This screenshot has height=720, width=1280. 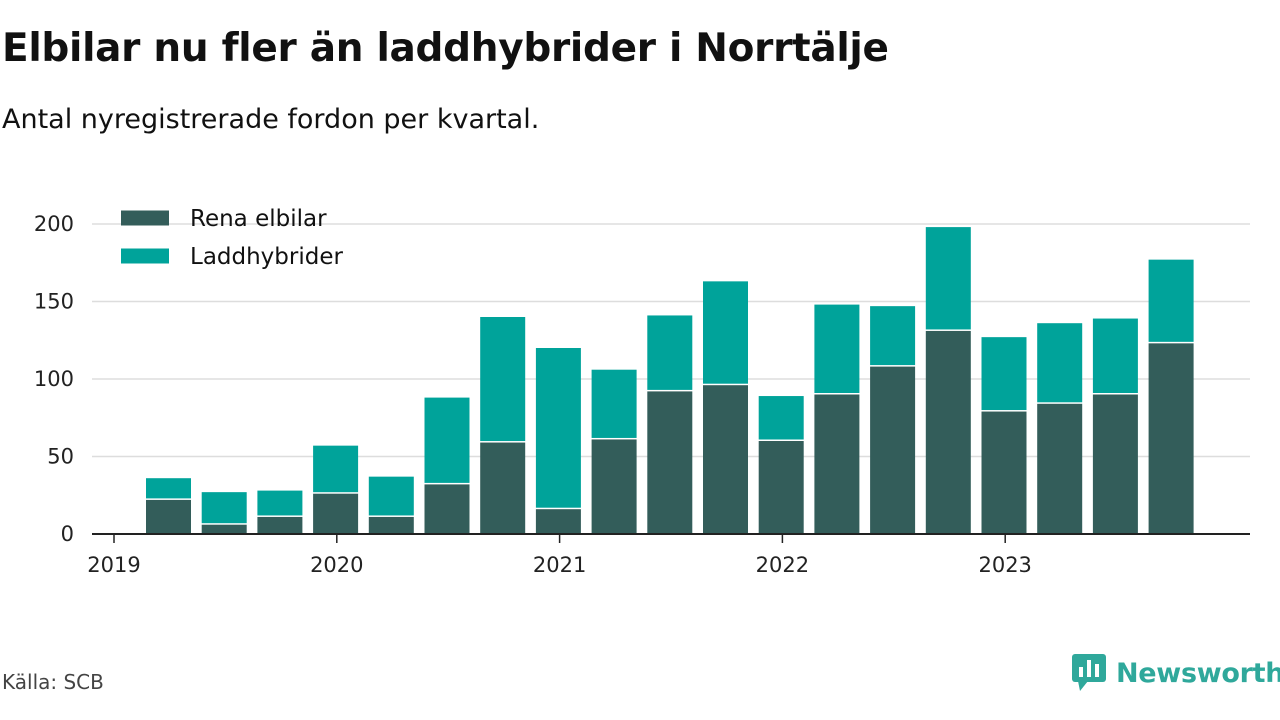 I want to click on chart-subtitle: Antal nyregistrerade fordon per kvartal., so click(x=271, y=119).